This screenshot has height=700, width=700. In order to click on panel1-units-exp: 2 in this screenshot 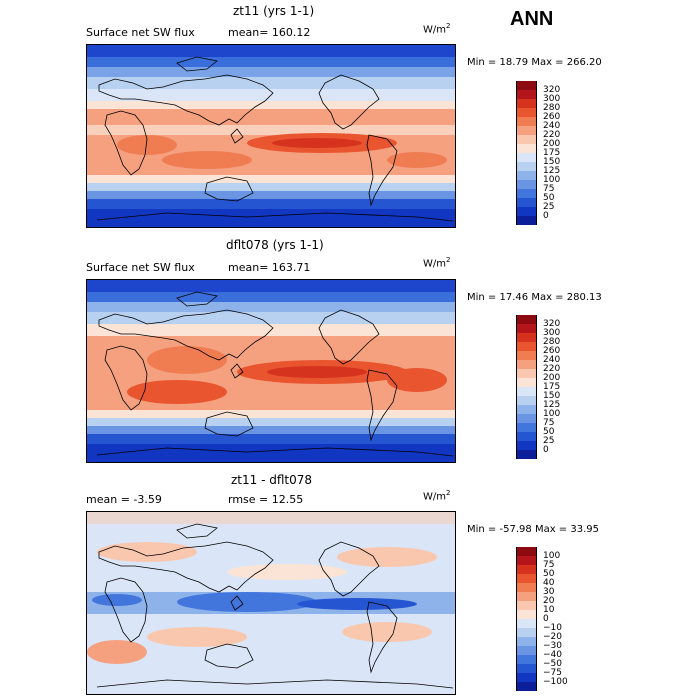, I will do `click(448, 26)`.